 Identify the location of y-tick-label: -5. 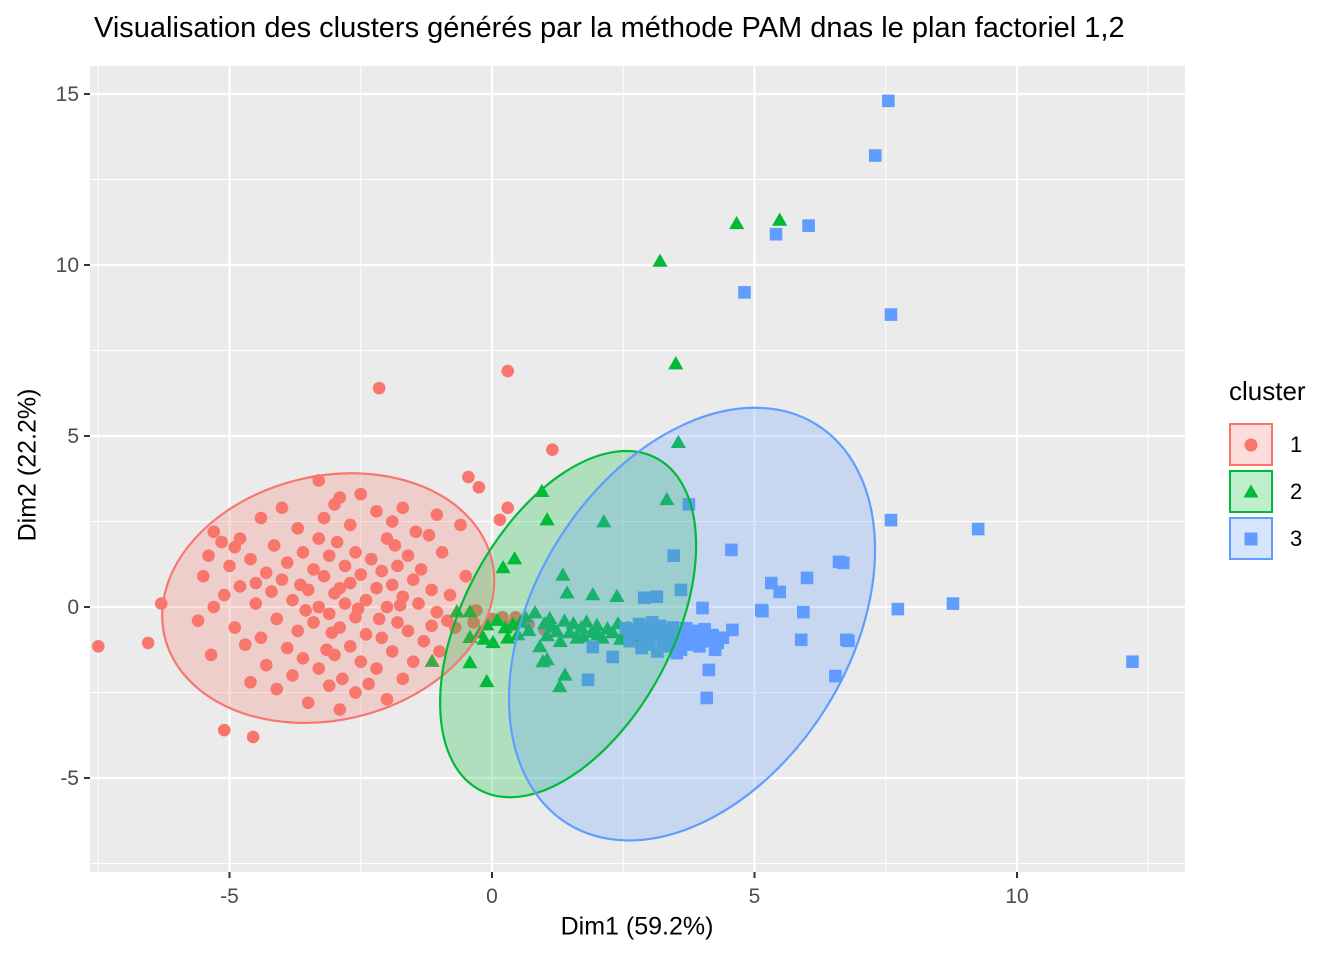
(69, 778).